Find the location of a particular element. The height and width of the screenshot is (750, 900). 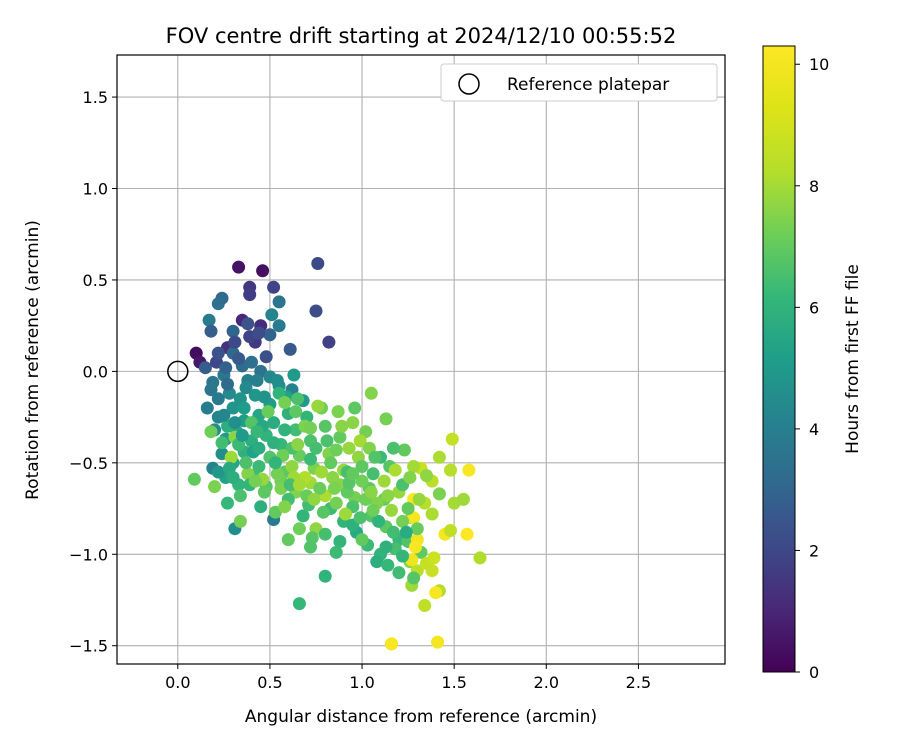

x-tick-label: 2.0 is located at coordinates (546, 682).